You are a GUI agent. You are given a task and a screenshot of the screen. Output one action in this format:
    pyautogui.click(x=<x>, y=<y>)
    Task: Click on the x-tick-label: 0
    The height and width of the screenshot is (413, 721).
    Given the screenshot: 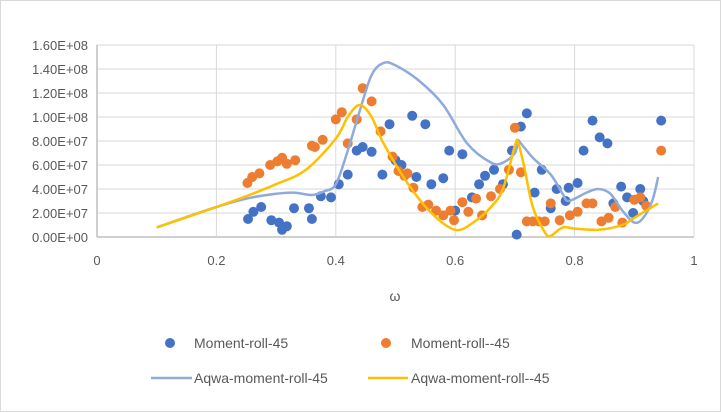 What is the action you would take?
    pyautogui.click(x=96, y=260)
    